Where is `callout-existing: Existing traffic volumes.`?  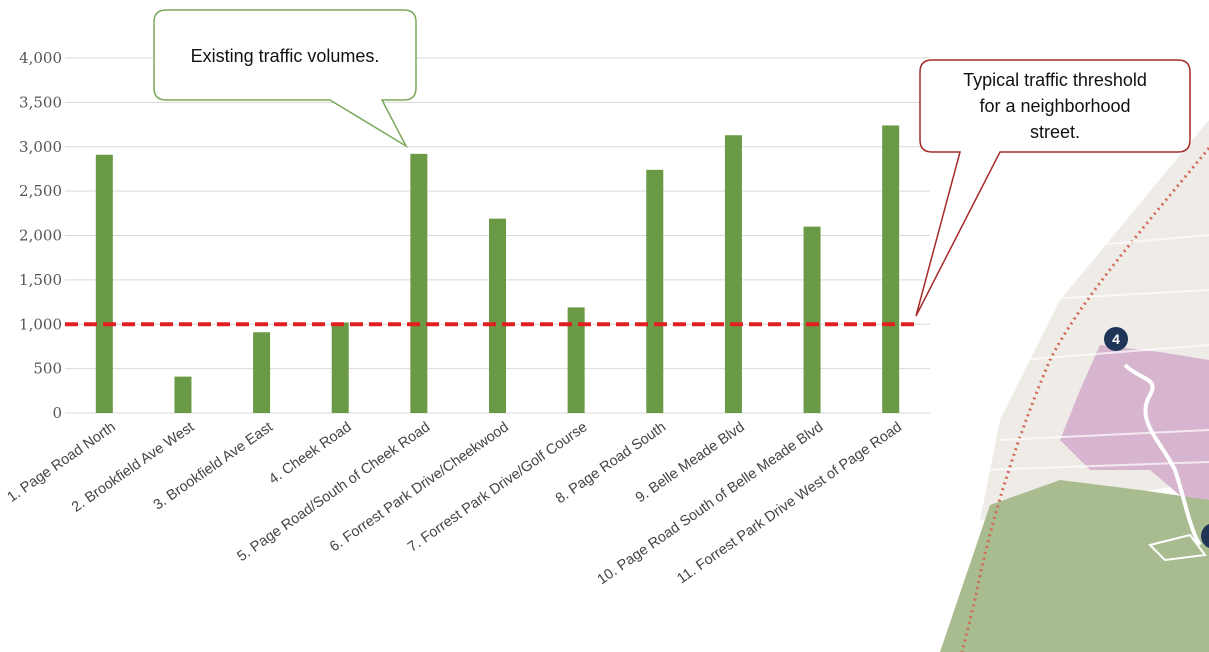 callout-existing: Existing traffic volumes. is located at coordinates (285, 79).